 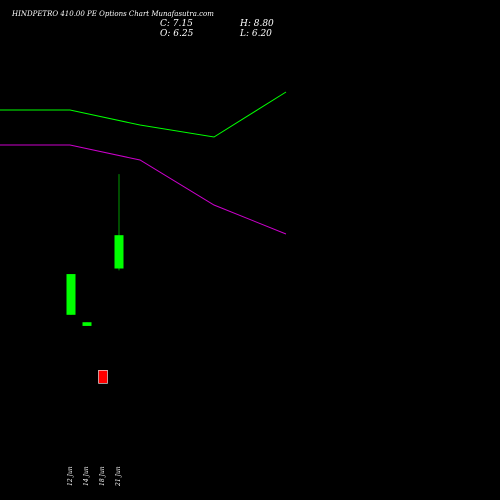 I want to click on candles, so click(x=95, y=279).